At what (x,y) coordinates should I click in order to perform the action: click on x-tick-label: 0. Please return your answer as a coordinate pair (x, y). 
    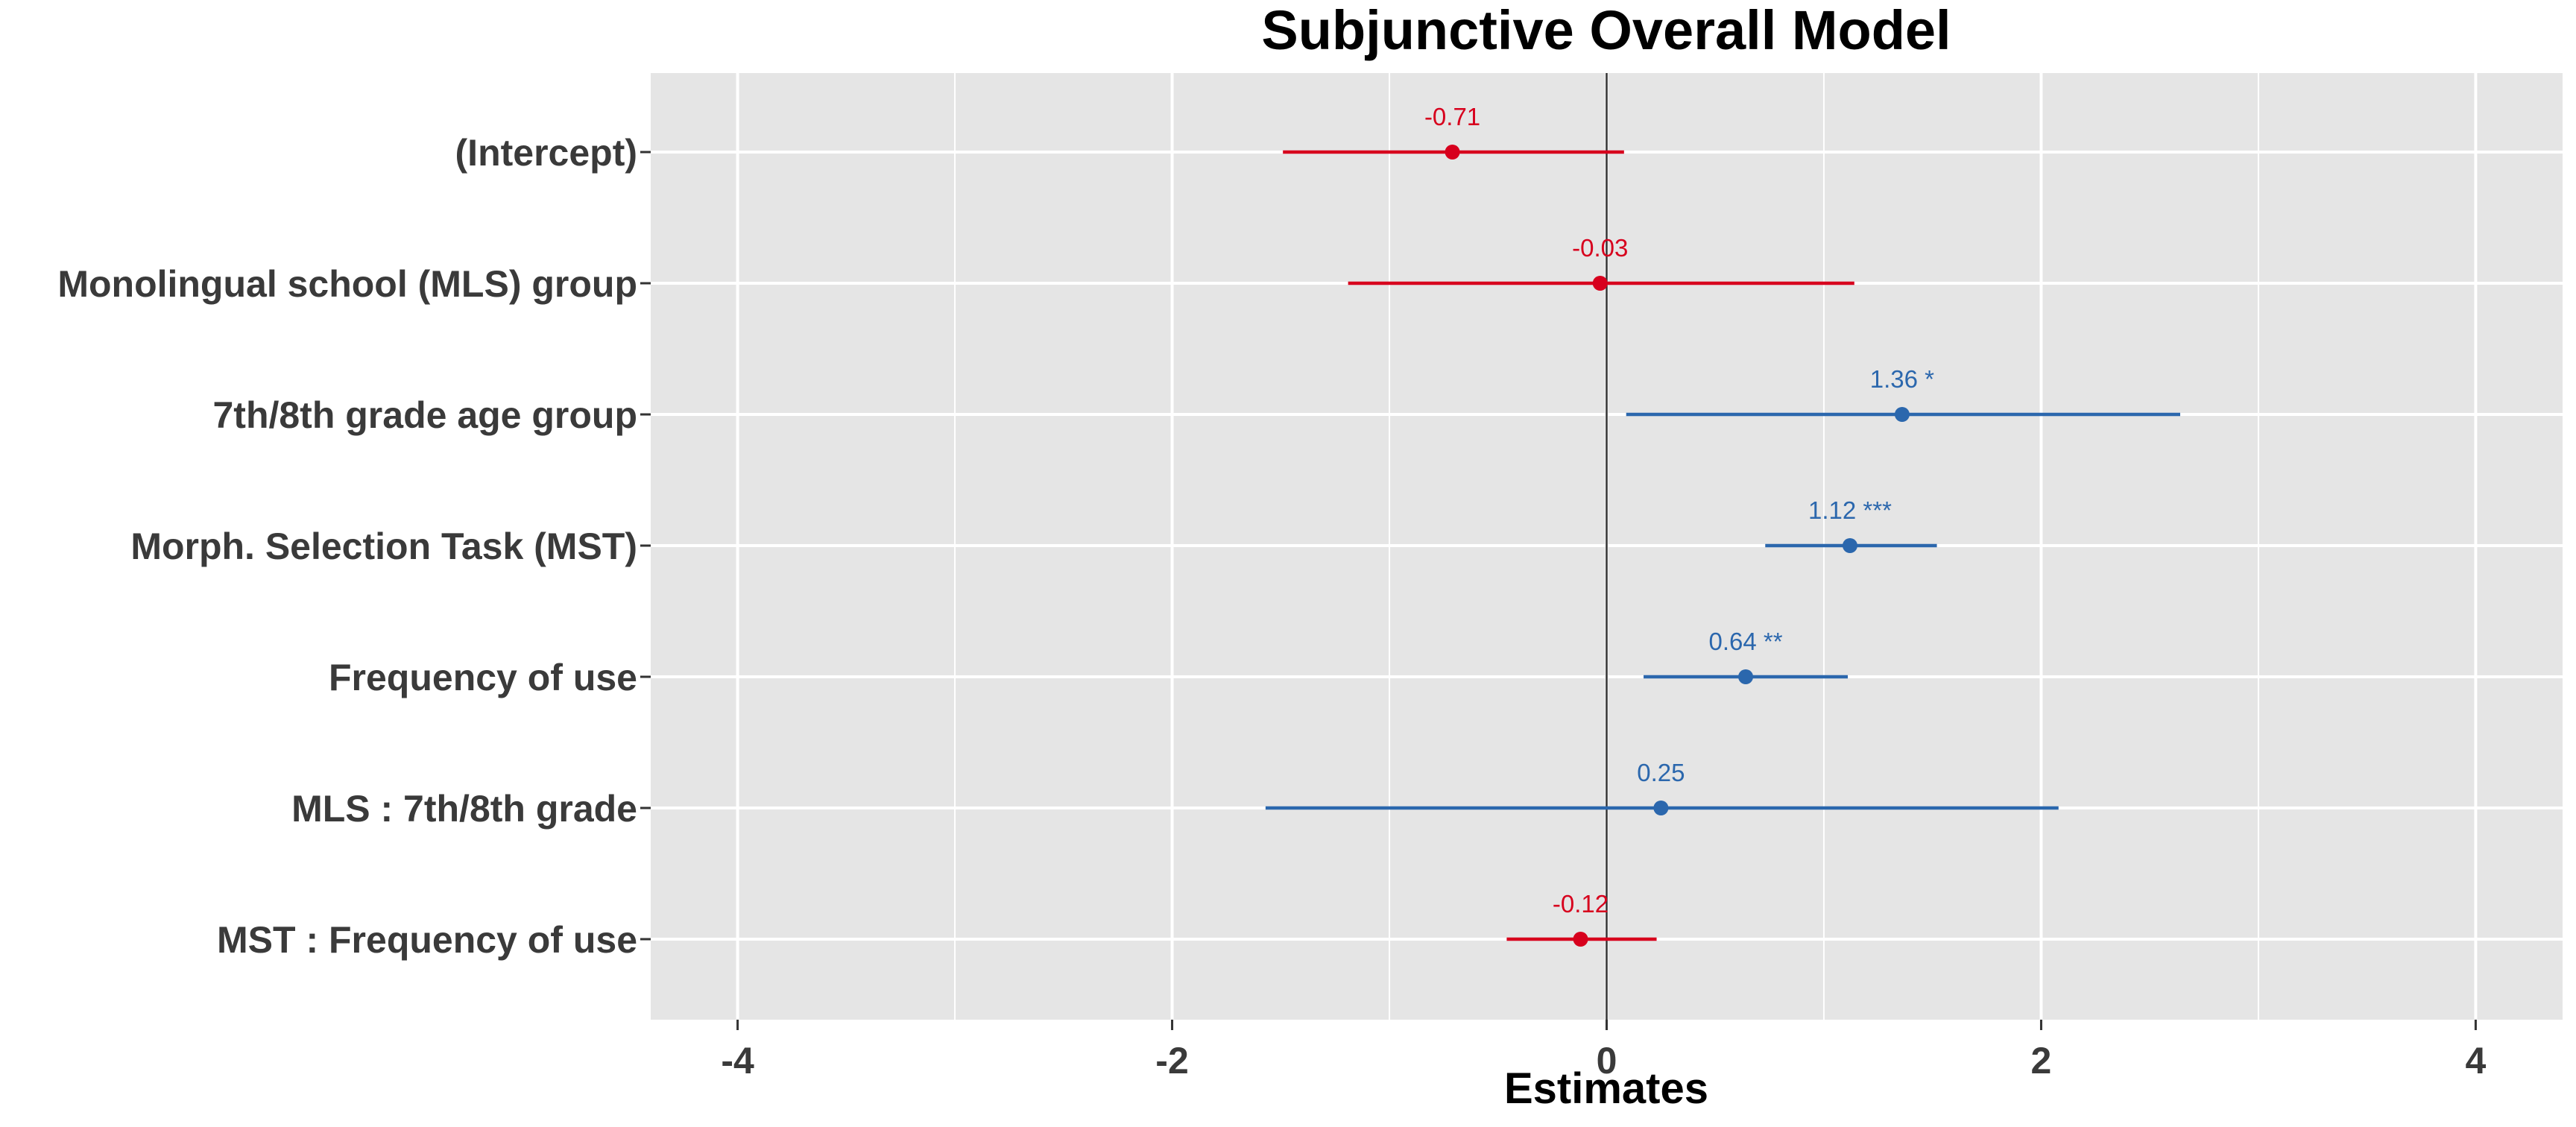
    Looking at the image, I should click on (1607, 1061).